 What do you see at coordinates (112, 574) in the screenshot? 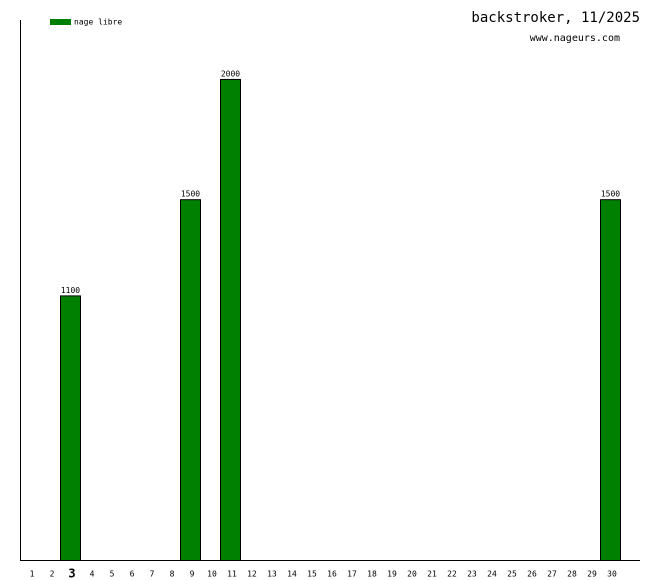
I see `x-tick-label: 5` at bounding box center [112, 574].